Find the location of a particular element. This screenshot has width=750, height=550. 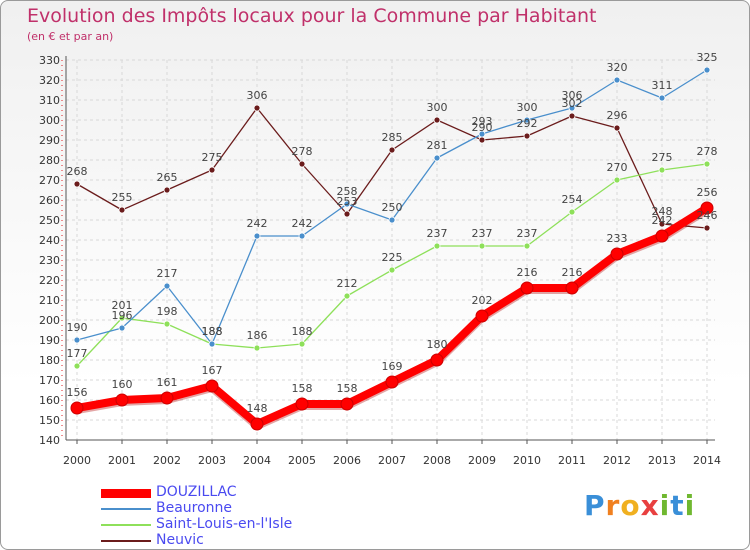

data-label: 258 is located at coordinates (347, 191).